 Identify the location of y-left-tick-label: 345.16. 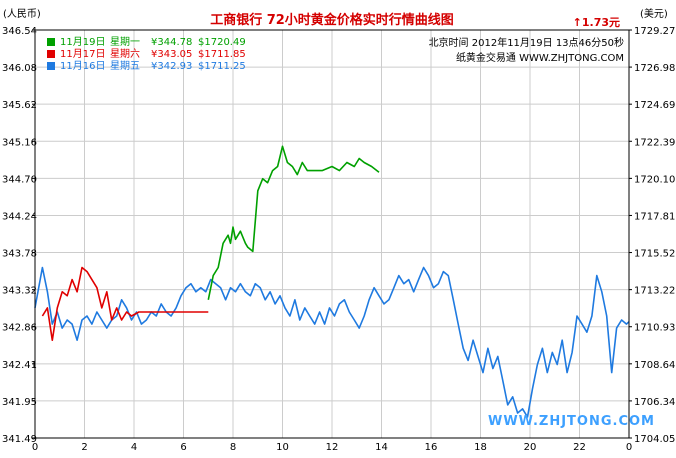
(19, 142).